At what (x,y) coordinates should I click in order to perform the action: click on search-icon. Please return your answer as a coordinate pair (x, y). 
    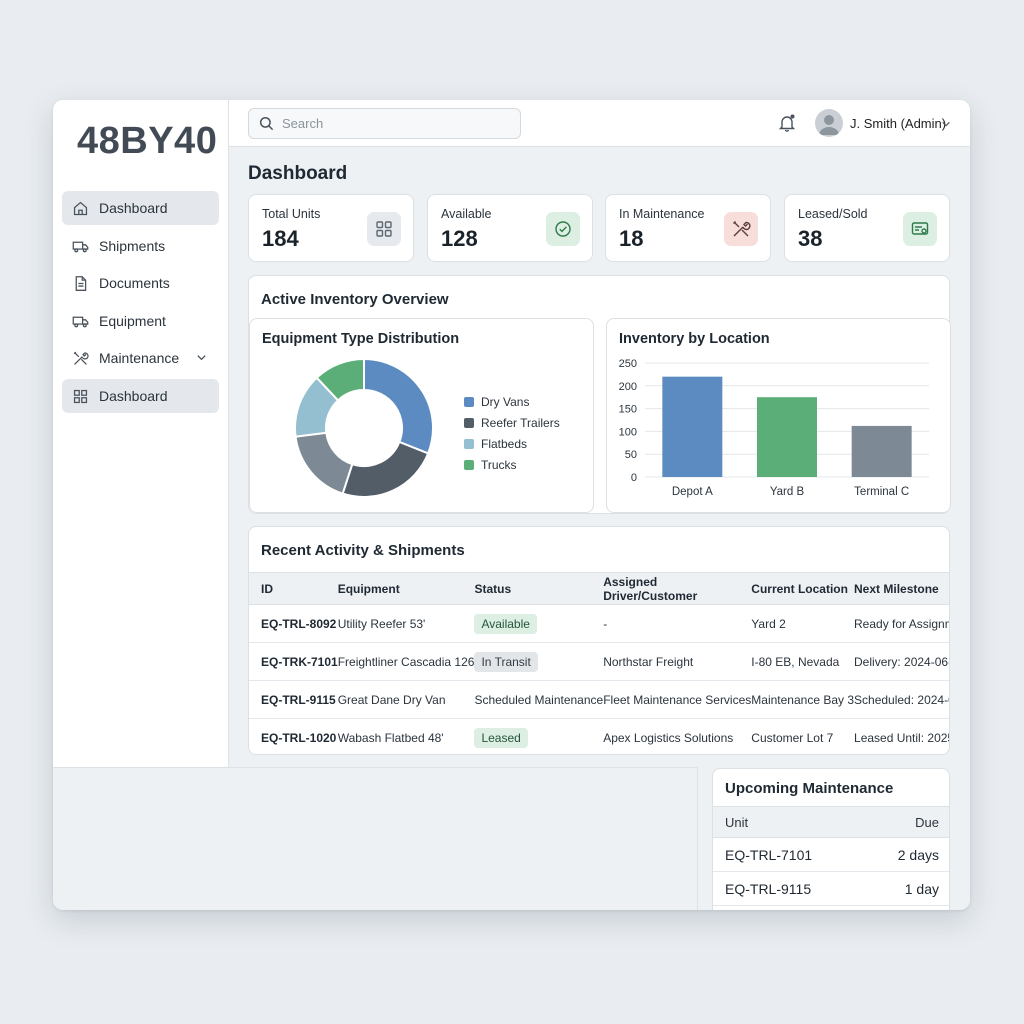
    Looking at the image, I should click on (266, 123).